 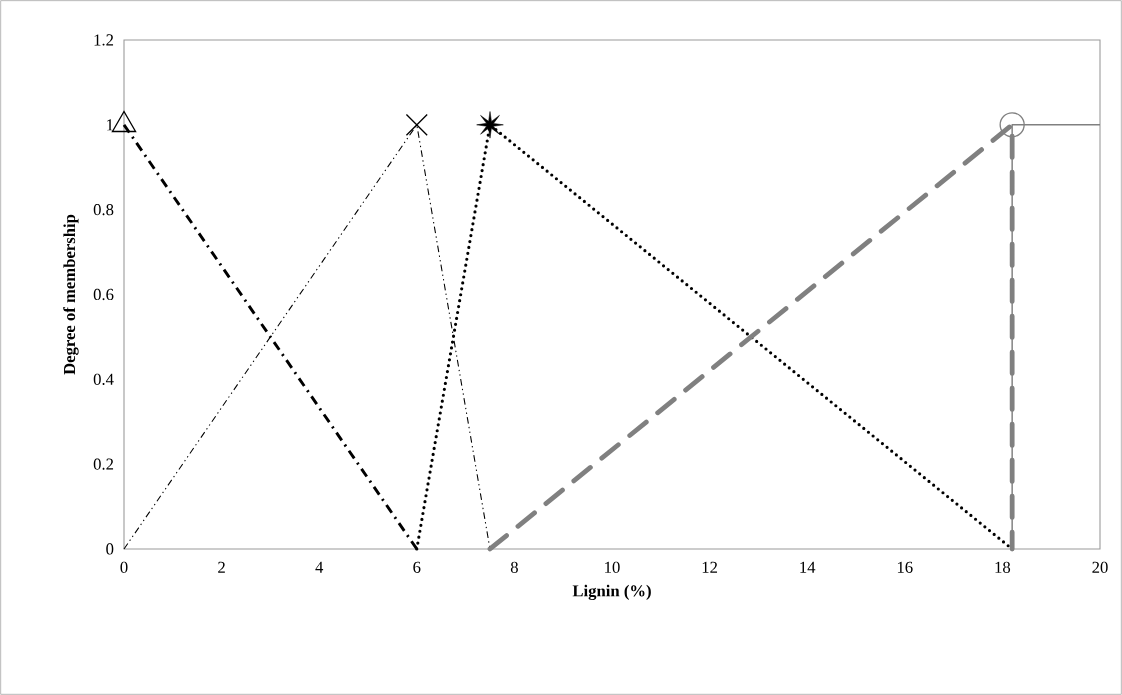 What do you see at coordinates (710, 567) in the screenshot?
I see `x-tick-label: 12` at bounding box center [710, 567].